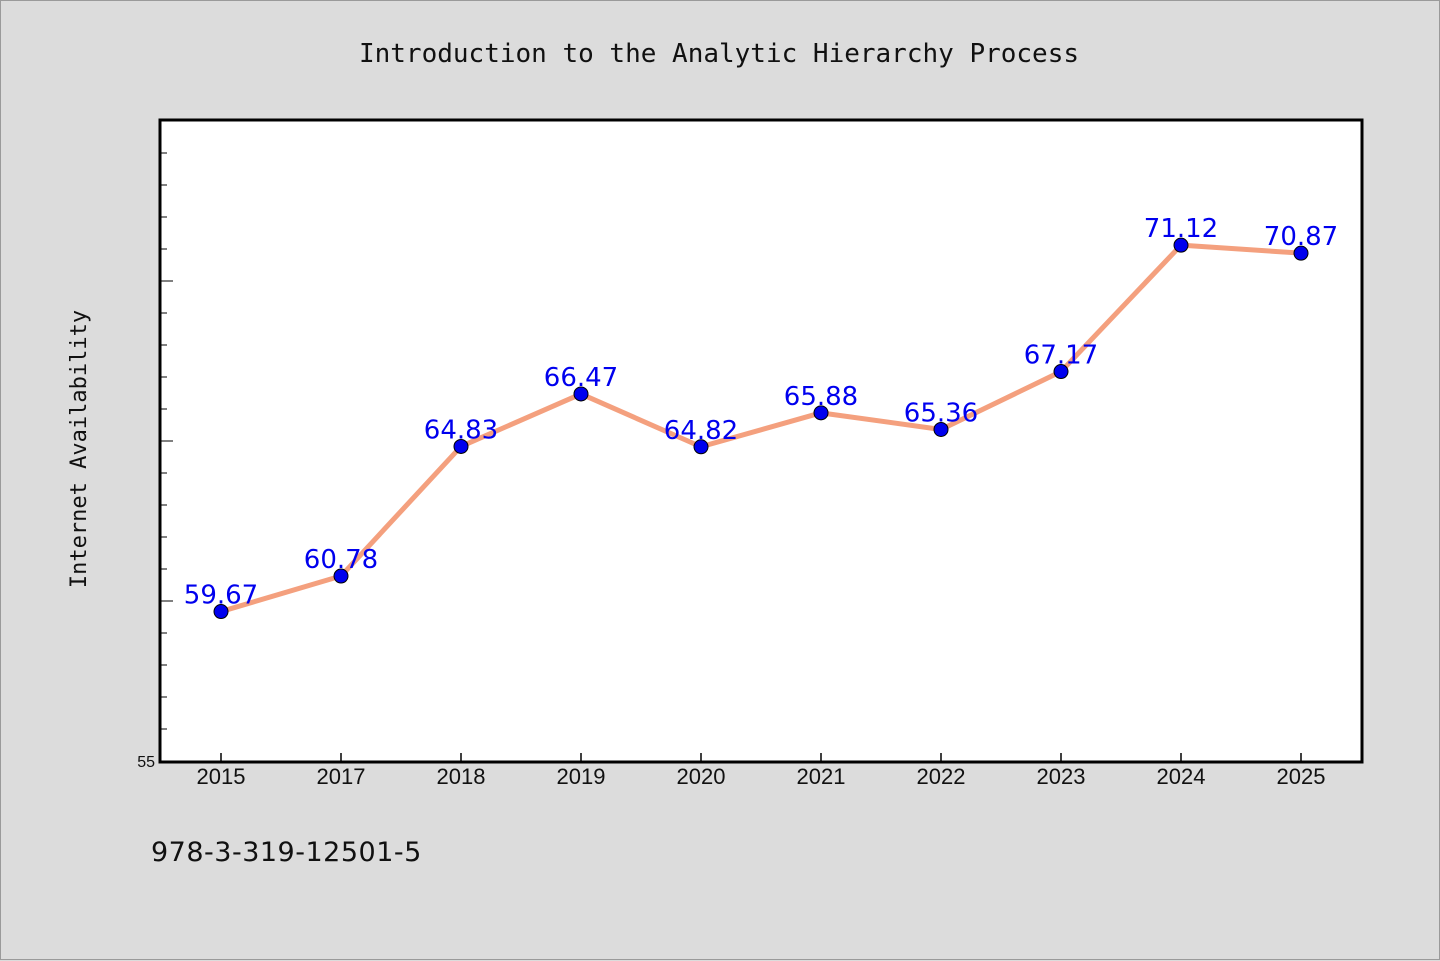 The image size is (1440, 961). What do you see at coordinates (1301, 776) in the screenshot?
I see `x-tick-label: 2025` at bounding box center [1301, 776].